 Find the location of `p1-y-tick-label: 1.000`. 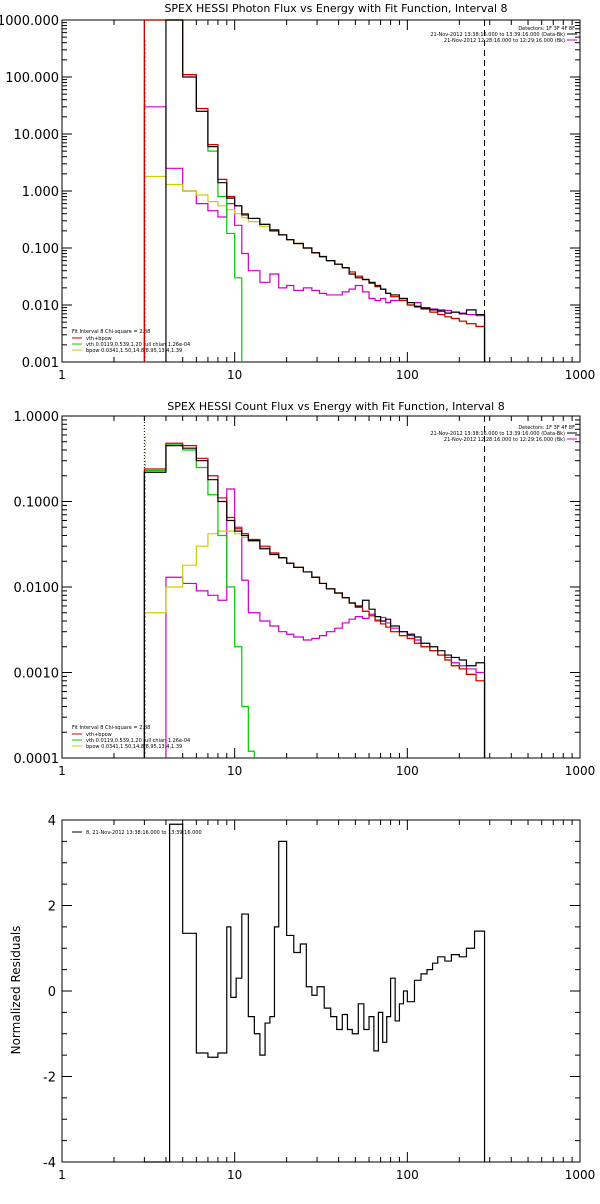

p1-y-tick-label: 1.000 is located at coordinates (40, 192).